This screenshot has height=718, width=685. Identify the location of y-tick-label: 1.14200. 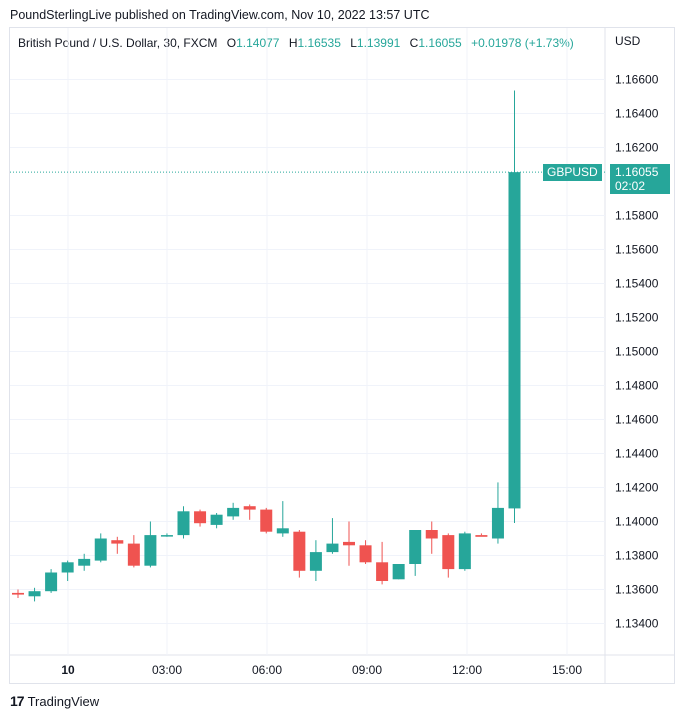
(637, 488).